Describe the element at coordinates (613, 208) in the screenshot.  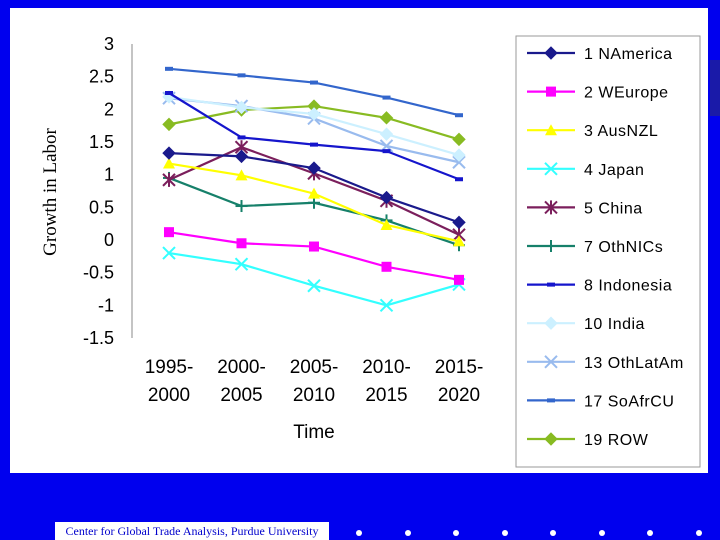
I see `legend-label: 5 China` at that location.